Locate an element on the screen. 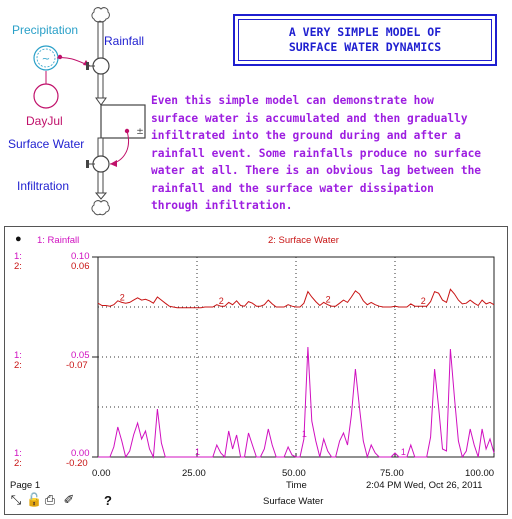 The image size is (512, 519). axis-prefix-1-top: 1: is located at coordinates (18, 256).